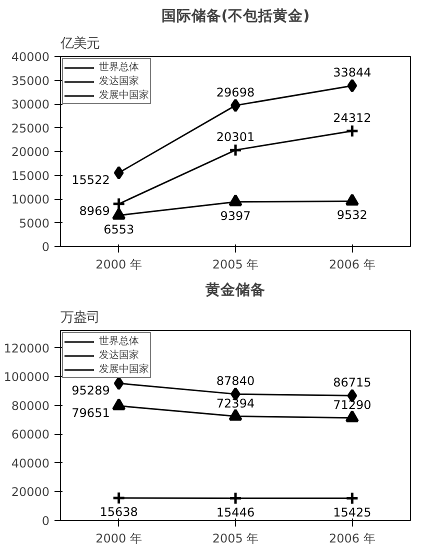 Image resolution: width=423 pixels, height=551 pixels. What do you see at coordinates (235, 403) in the screenshot?
I see `data-label: 72394` at bounding box center [235, 403].